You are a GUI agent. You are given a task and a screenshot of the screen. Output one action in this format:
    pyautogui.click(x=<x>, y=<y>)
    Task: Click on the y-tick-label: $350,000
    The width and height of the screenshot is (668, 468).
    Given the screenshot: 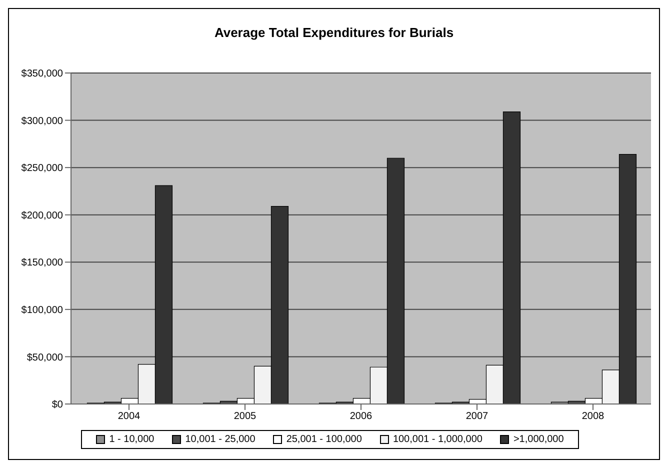 What is the action you would take?
    pyautogui.click(x=42, y=74)
    